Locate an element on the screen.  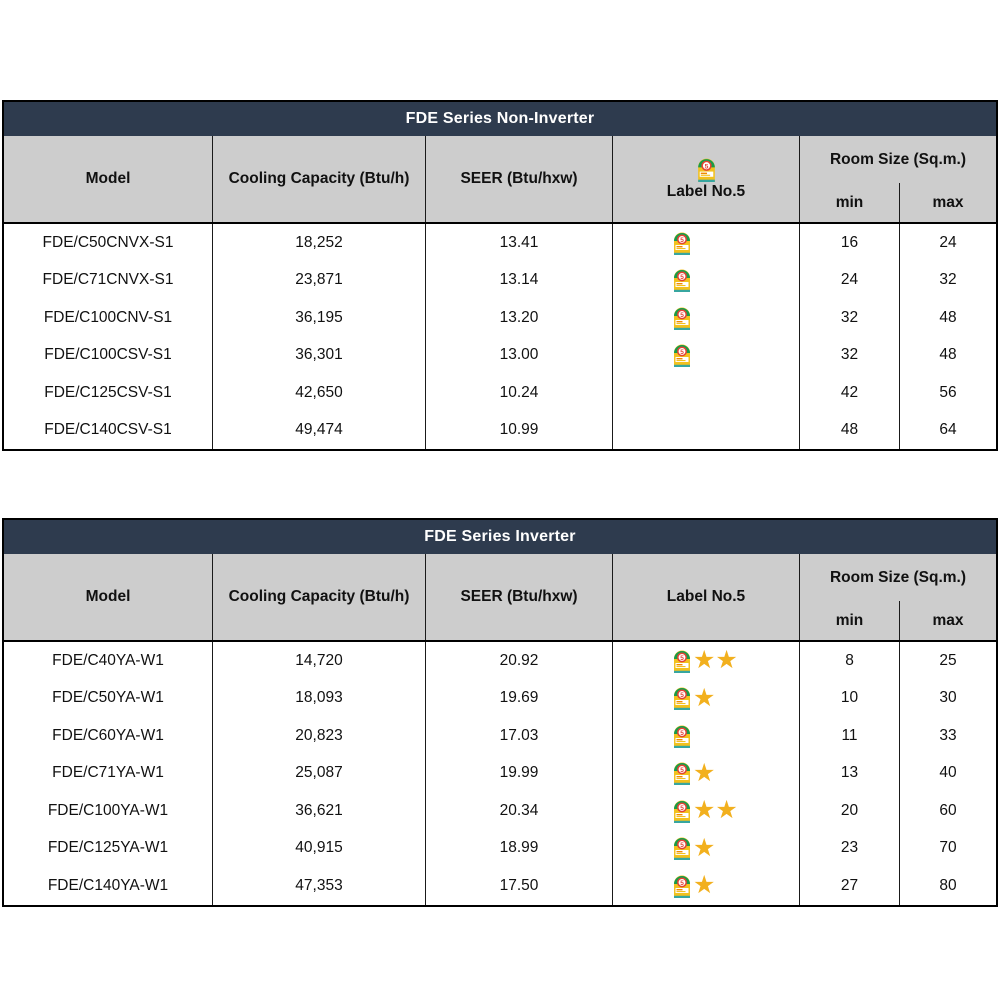
room-max-cell: 70 is located at coordinates (948, 848).